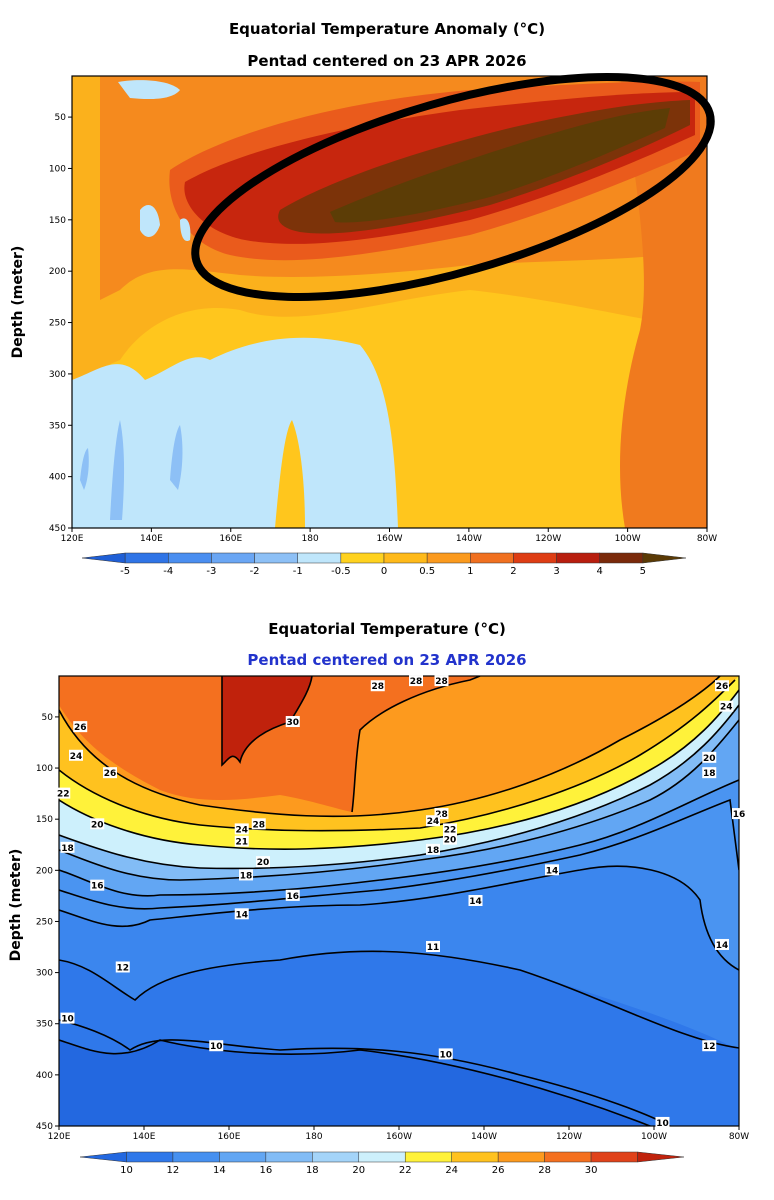 This screenshot has width=774, height=1200. I want to click on x-tick-label: 120E, so click(72, 539).